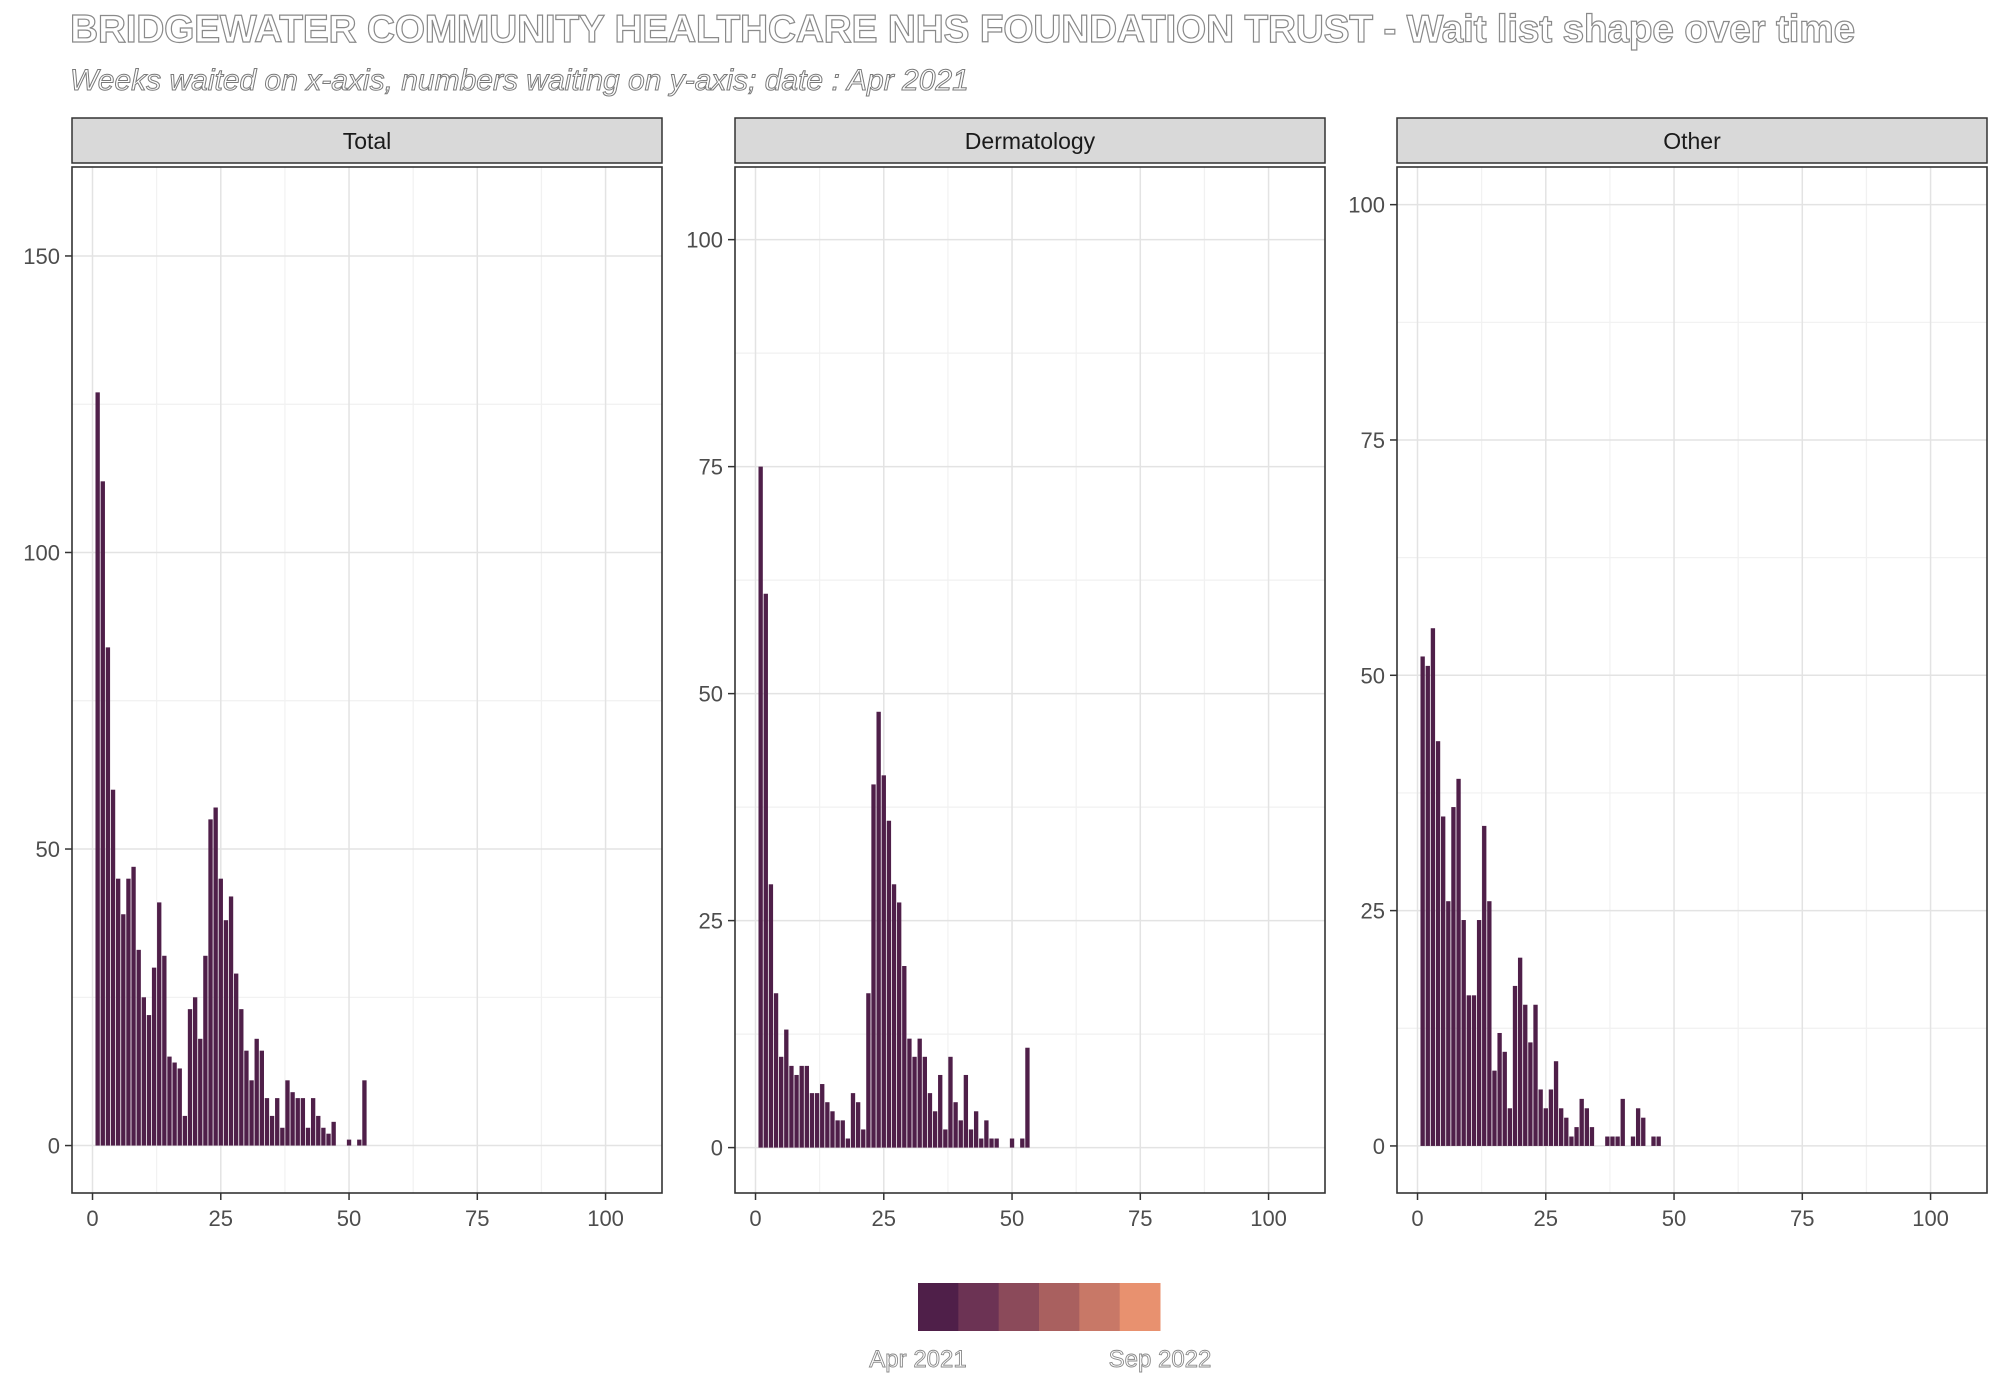 The height and width of the screenshot is (1400, 2000). What do you see at coordinates (367, 141) in the screenshot?
I see `facet-strip-label: Total` at bounding box center [367, 141].